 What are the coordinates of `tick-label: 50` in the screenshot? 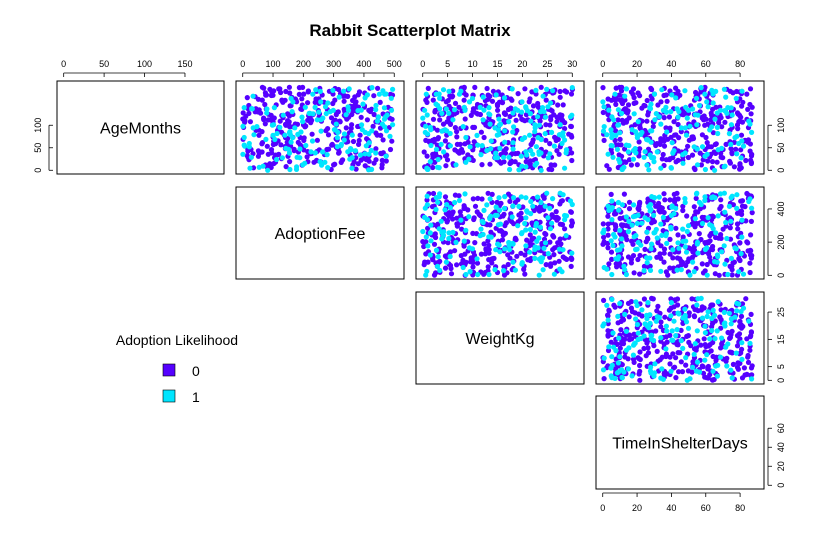 It's located at (104, 64).